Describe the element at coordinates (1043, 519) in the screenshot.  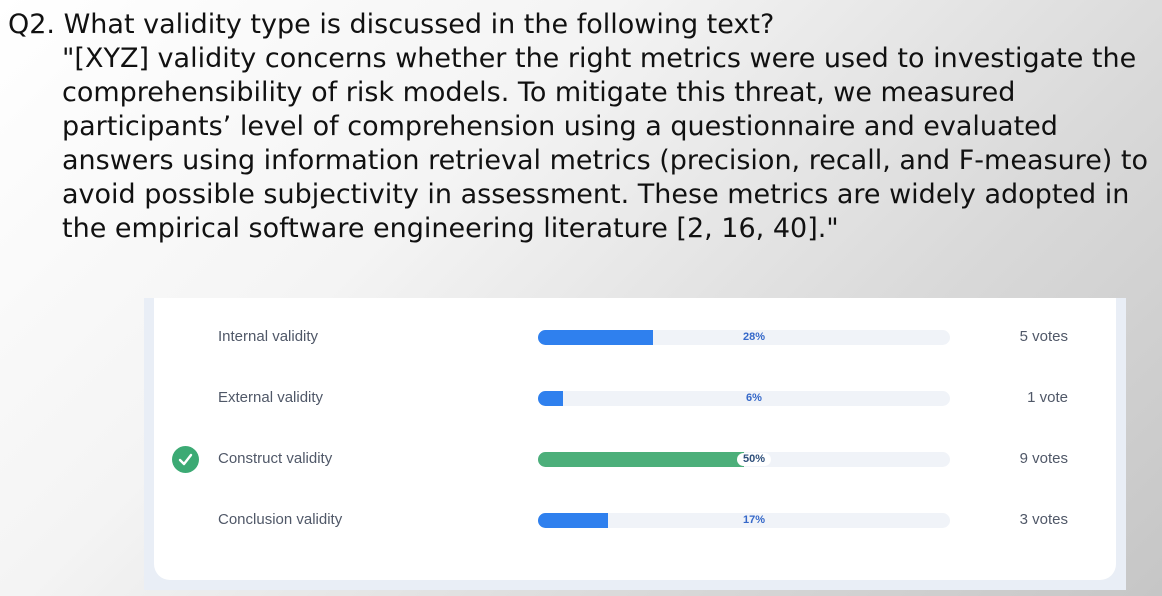
I see `vote-count: 3 votes` at that location.